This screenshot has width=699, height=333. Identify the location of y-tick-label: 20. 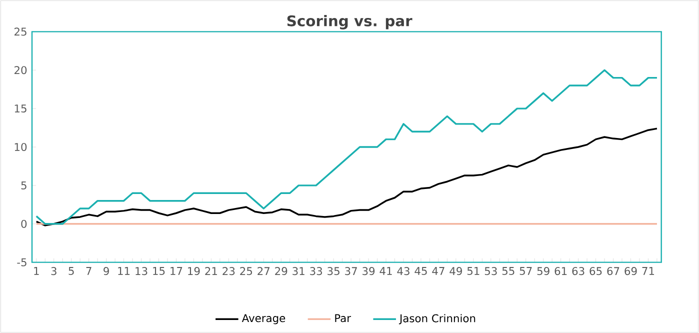
(20, 70).